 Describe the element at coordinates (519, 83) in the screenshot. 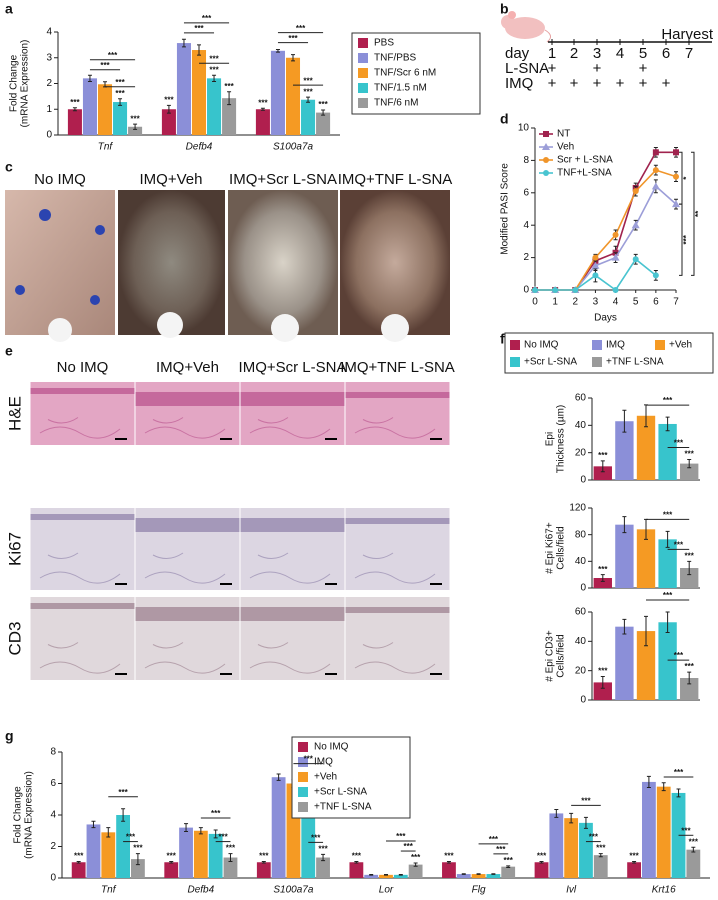

I see `treatment-label: IMQ` at that location.